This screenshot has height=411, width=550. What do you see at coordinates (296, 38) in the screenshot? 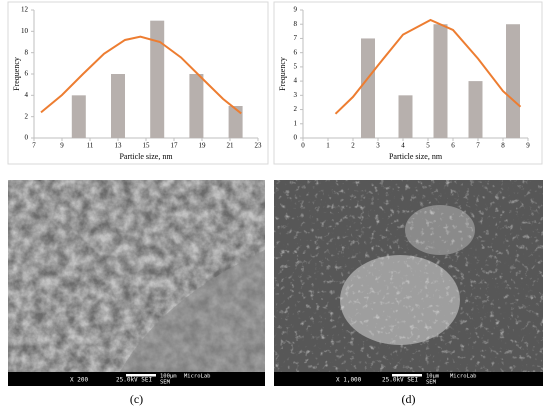
I see `y-tick-label: 7` at bounding box center [296, 38].